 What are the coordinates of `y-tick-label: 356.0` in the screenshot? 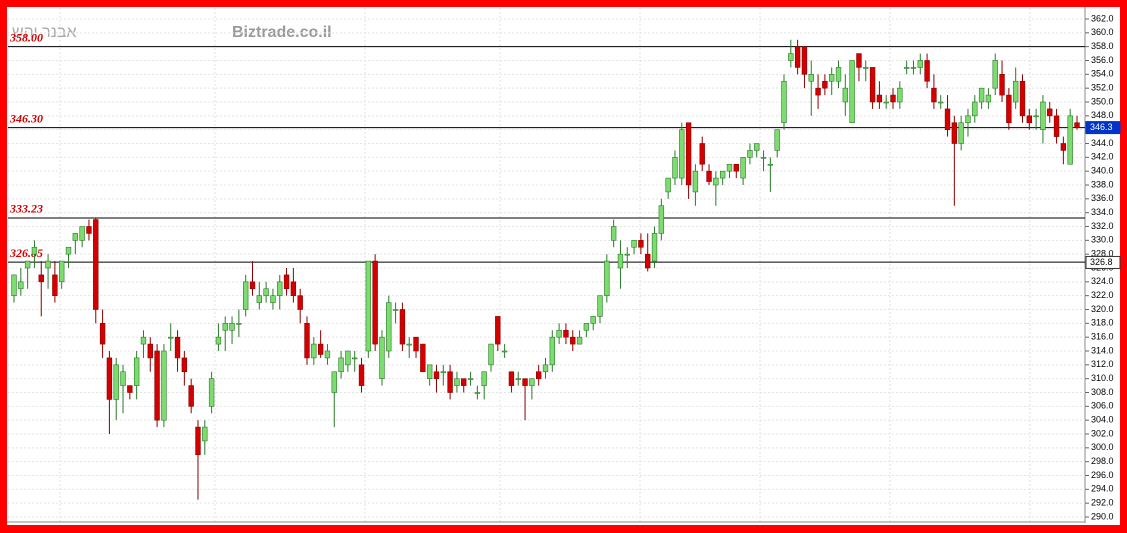 It's located at (1102, 60).